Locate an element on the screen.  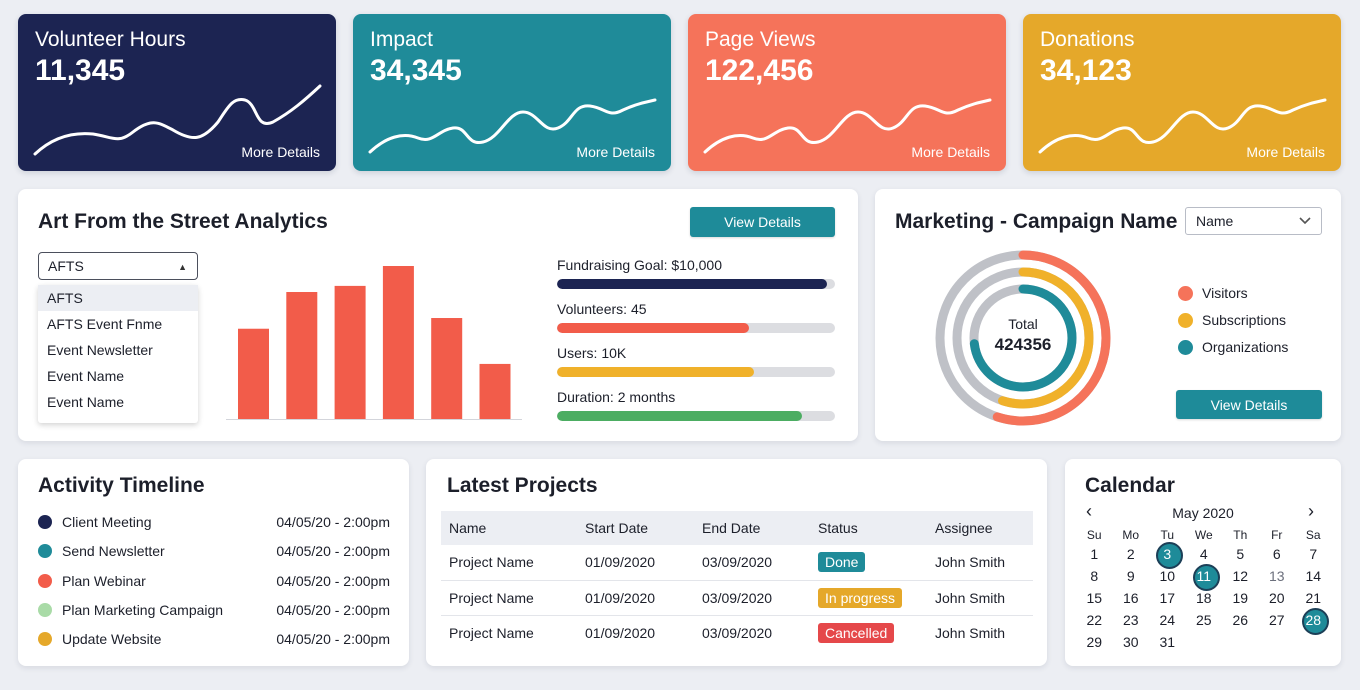
calendar-day-number: 19 is located at coordinates (1240, 598).